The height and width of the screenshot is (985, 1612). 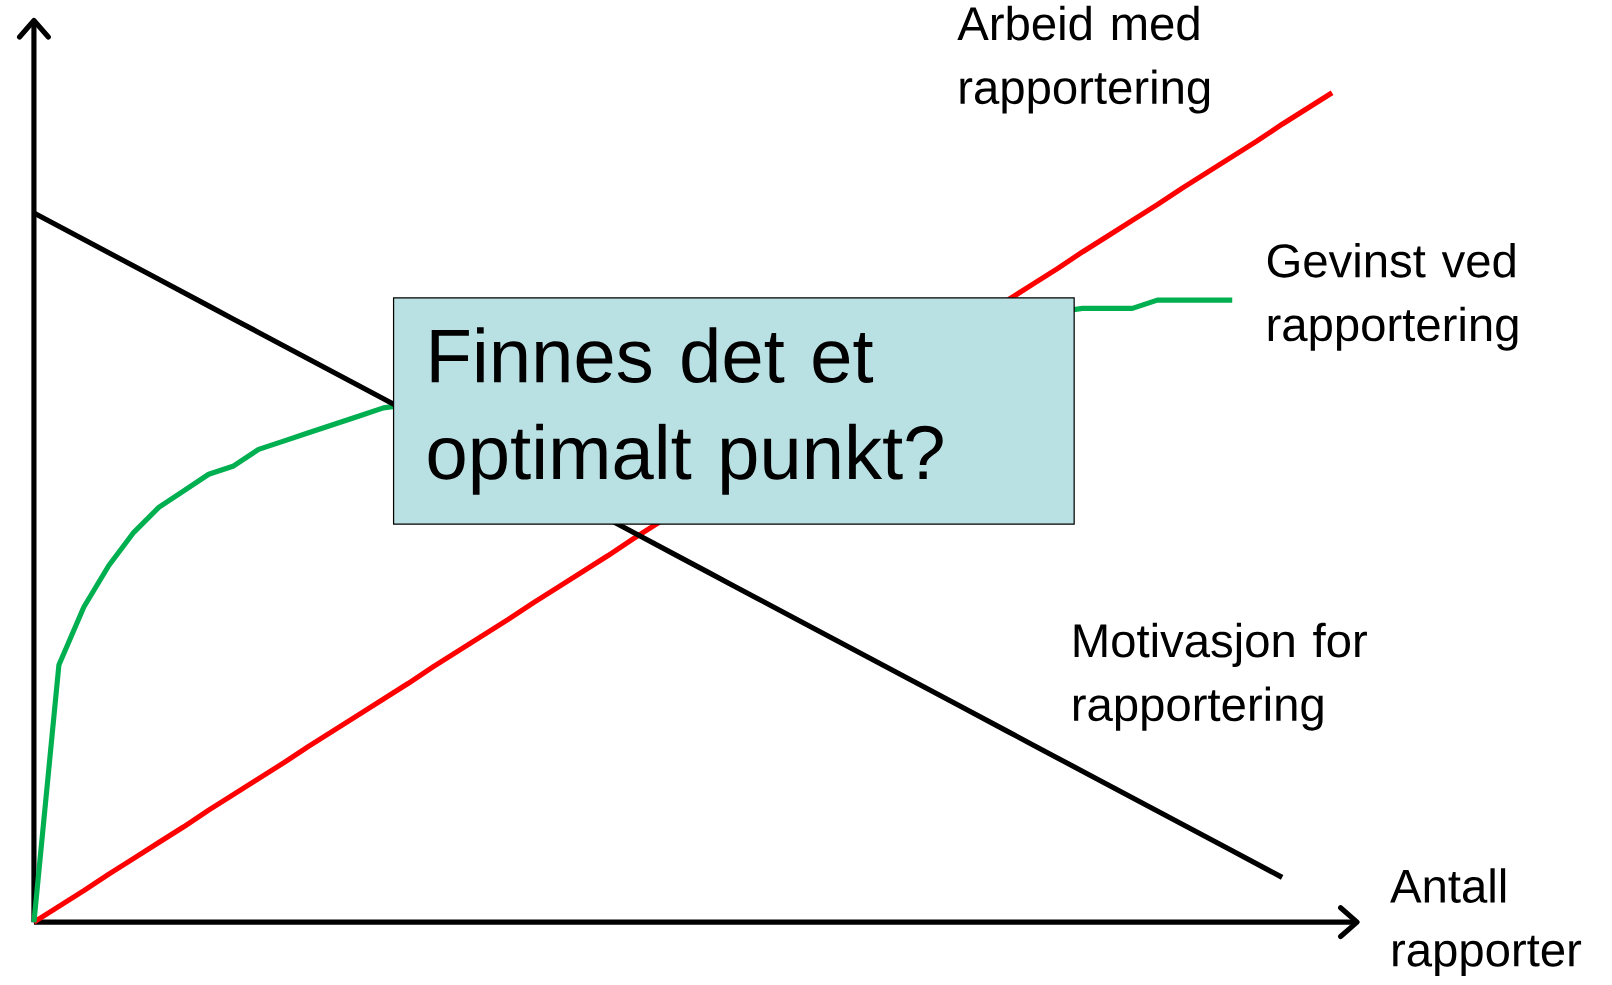 I want to click on series-label: Gevinst ved rapportering, so click(x=1392, y=296).